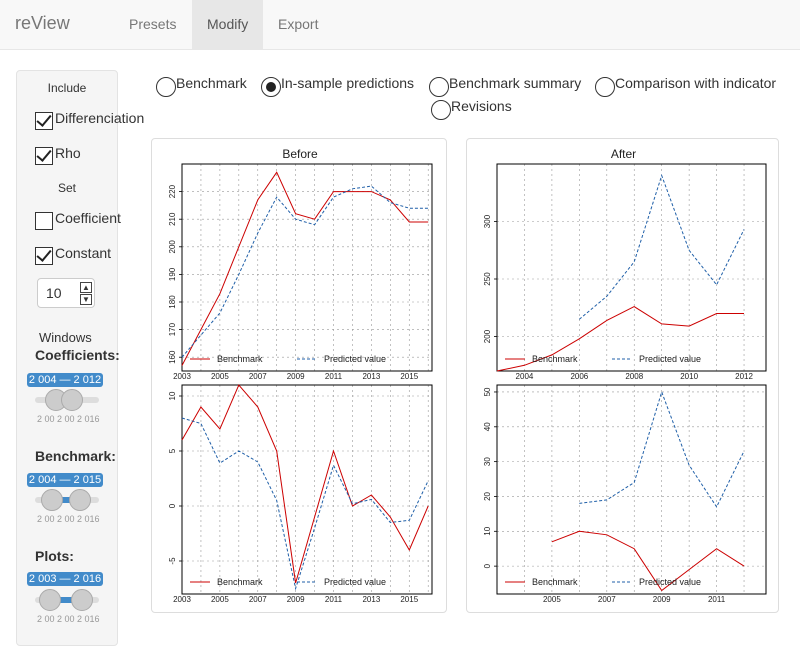 Image resolution: width=800 pixels, height=647 pixels. Describe the element at coordinates (88, 619) in the screenshot. I see `plots-tick-max: 2 016` at that location.